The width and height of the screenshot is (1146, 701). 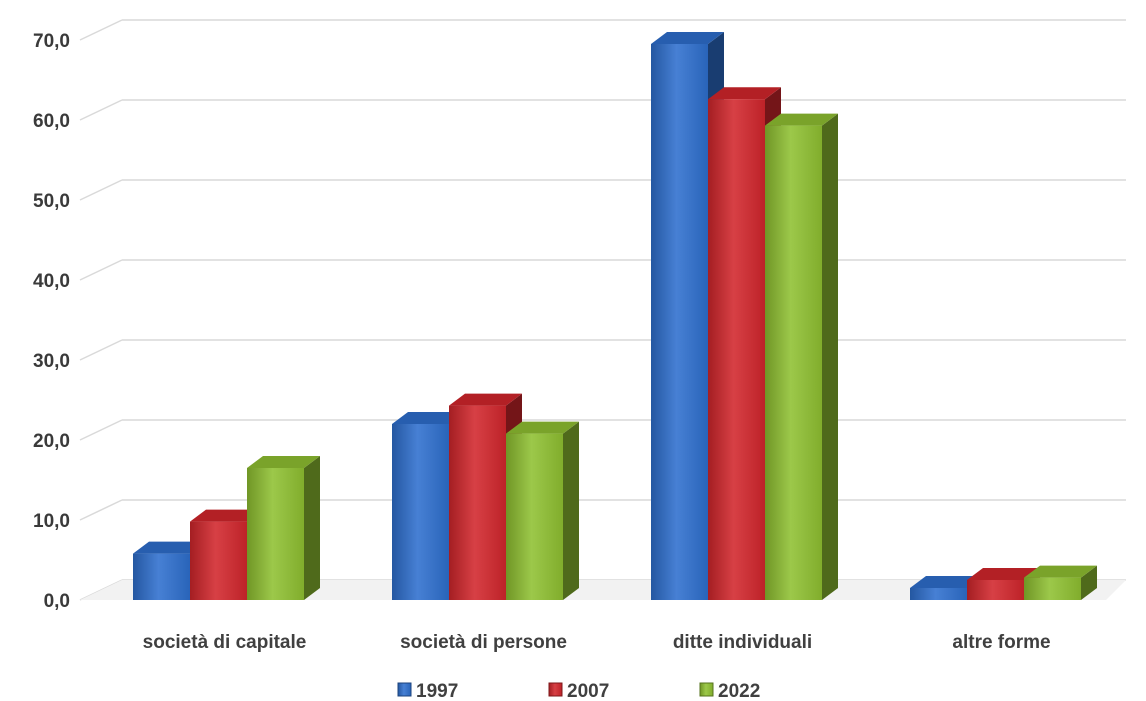 I want to click on legend: 1997 2007 2022, so click(x=578, y=691).